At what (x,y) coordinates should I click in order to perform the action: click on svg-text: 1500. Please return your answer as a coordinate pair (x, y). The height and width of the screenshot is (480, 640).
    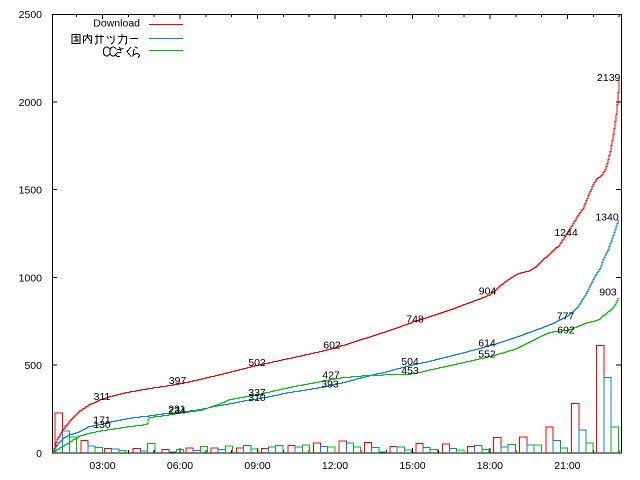
    Looking at the image, I should click on (31, 191).